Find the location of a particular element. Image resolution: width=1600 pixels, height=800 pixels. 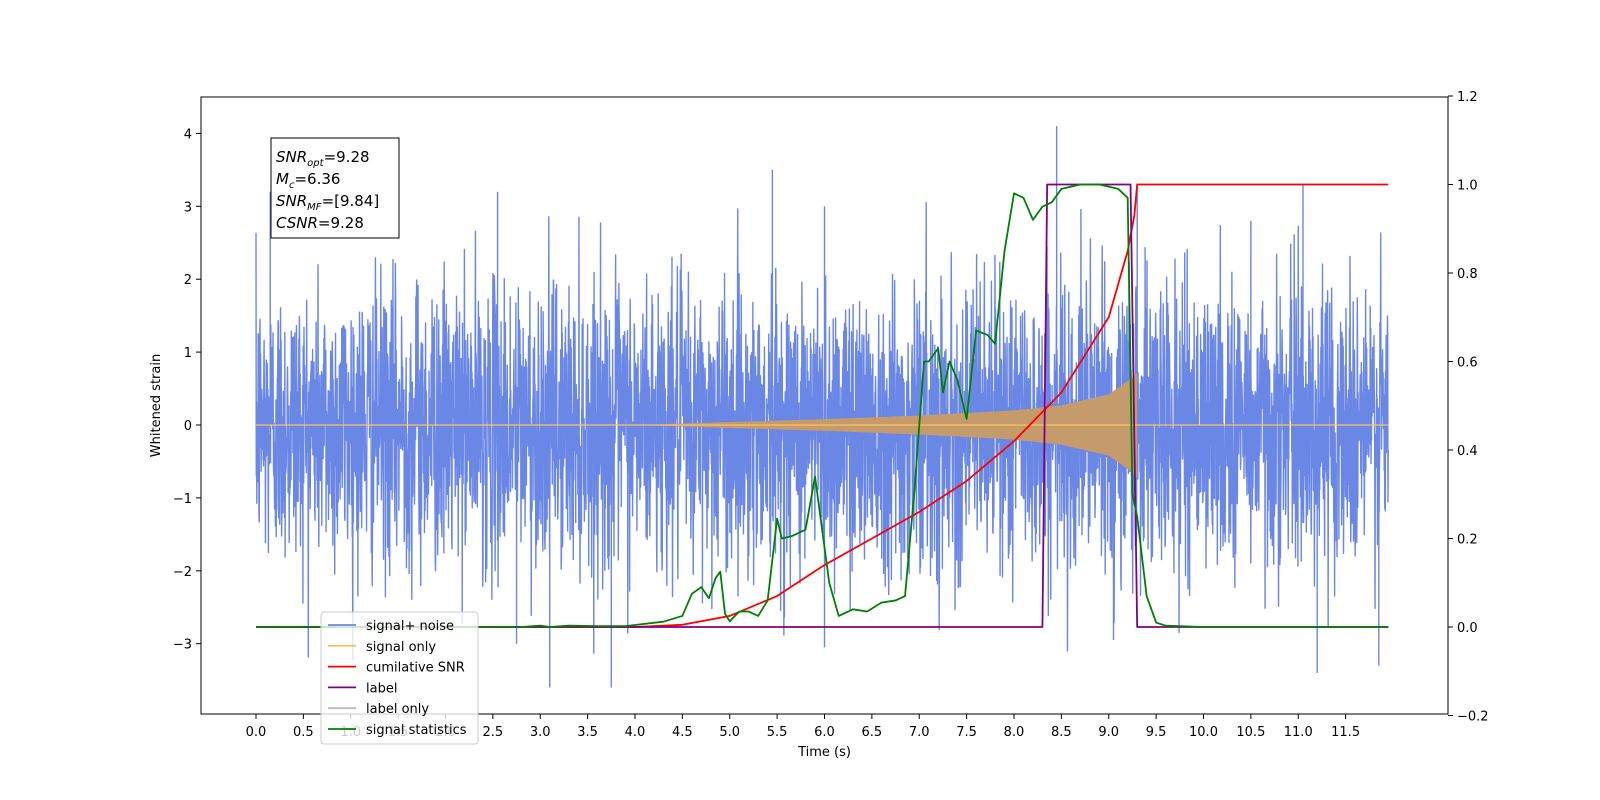

x-tick-label: 4.0 is located at coordinates (635, 732).